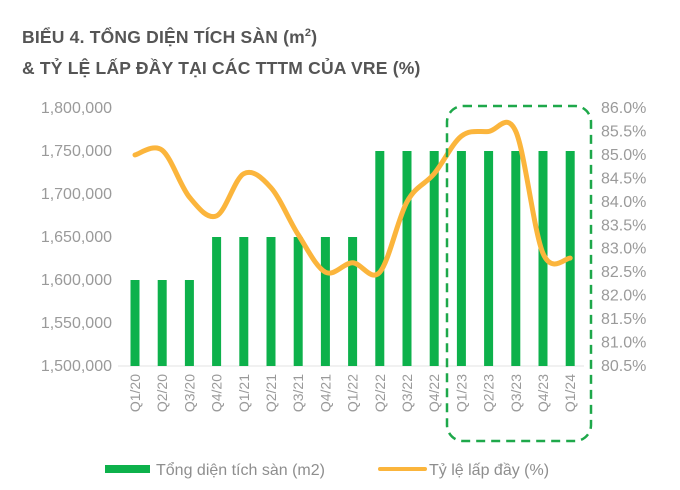 The height and width of the screenshot is (490, 680). Describe the element at coordinates (516, 393) in the screenshot. I see `x-tick-label: Q3/23` at that location.